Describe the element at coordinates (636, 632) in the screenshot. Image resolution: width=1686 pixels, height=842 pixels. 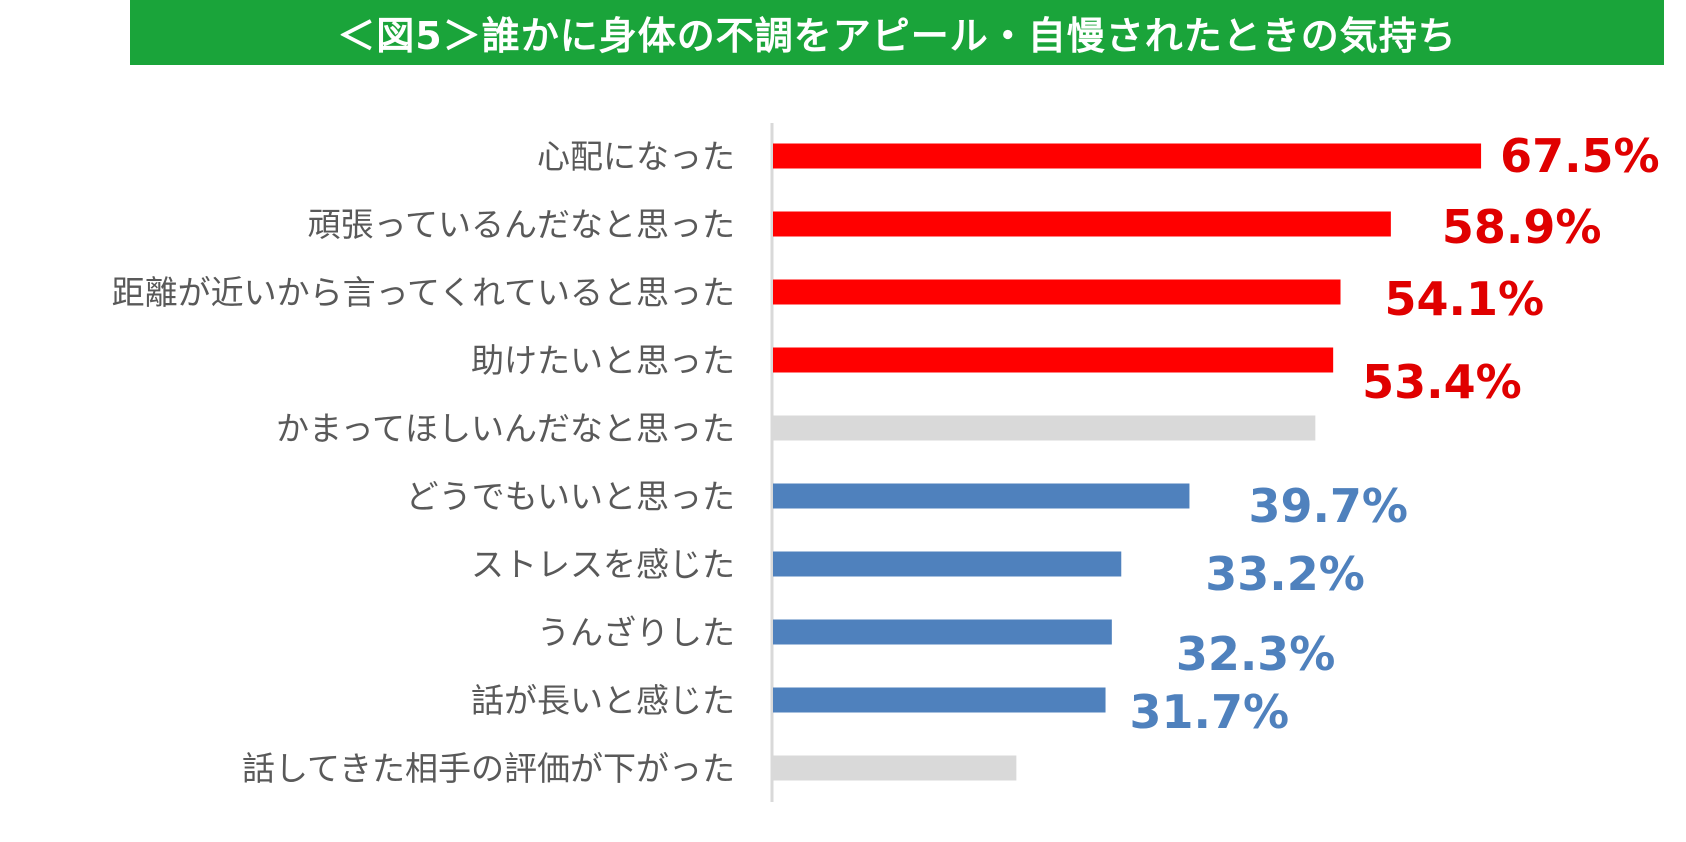
I see `category-label: うんざりした` at that location.